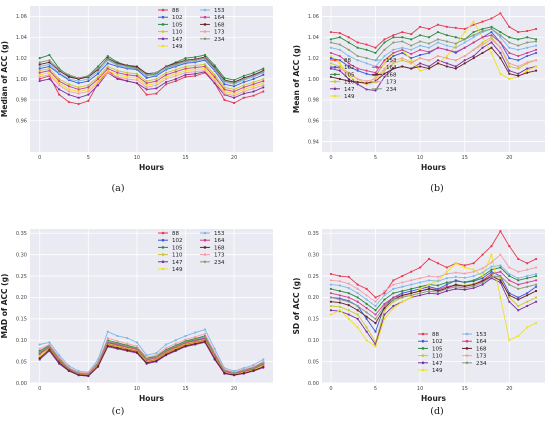  I want to click on legend-label-102: 102, so click(177, 241).